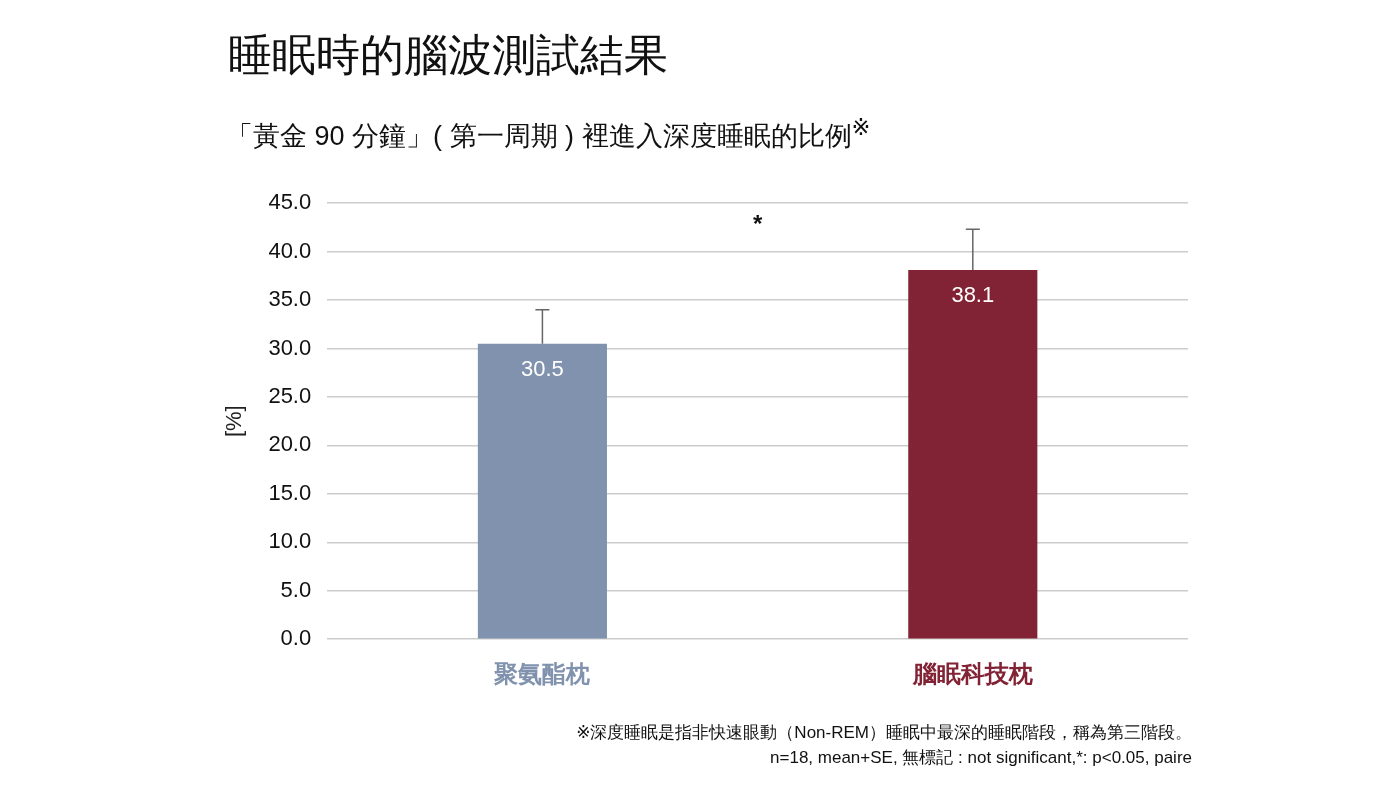  What do you see at coordinates (290, 299) in the screenshot?
I see `y-tick-label: 35.0` at bounding box center [290, 299].